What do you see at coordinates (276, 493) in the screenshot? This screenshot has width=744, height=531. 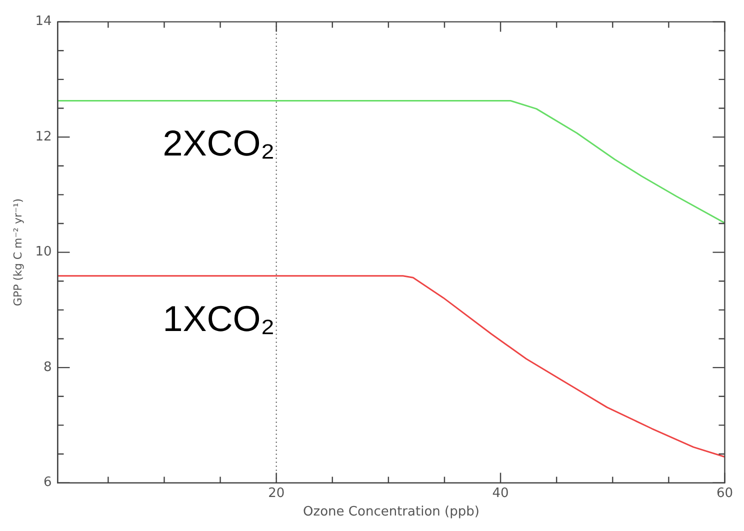 I see `x-tick-label: 20` at bounding box center [276, 493].